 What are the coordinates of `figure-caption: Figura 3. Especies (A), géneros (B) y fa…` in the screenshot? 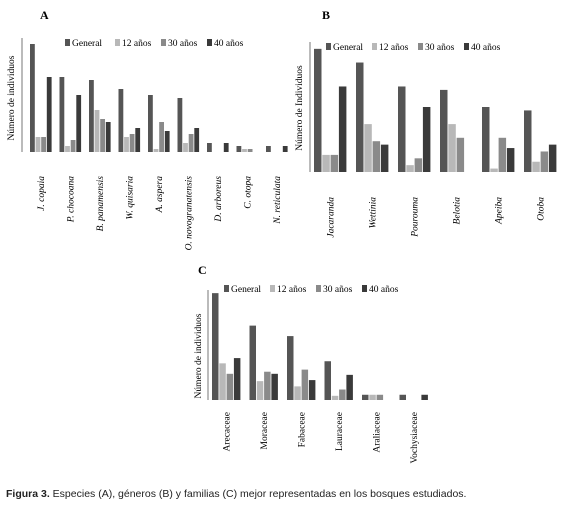 It's located at (291, 494).